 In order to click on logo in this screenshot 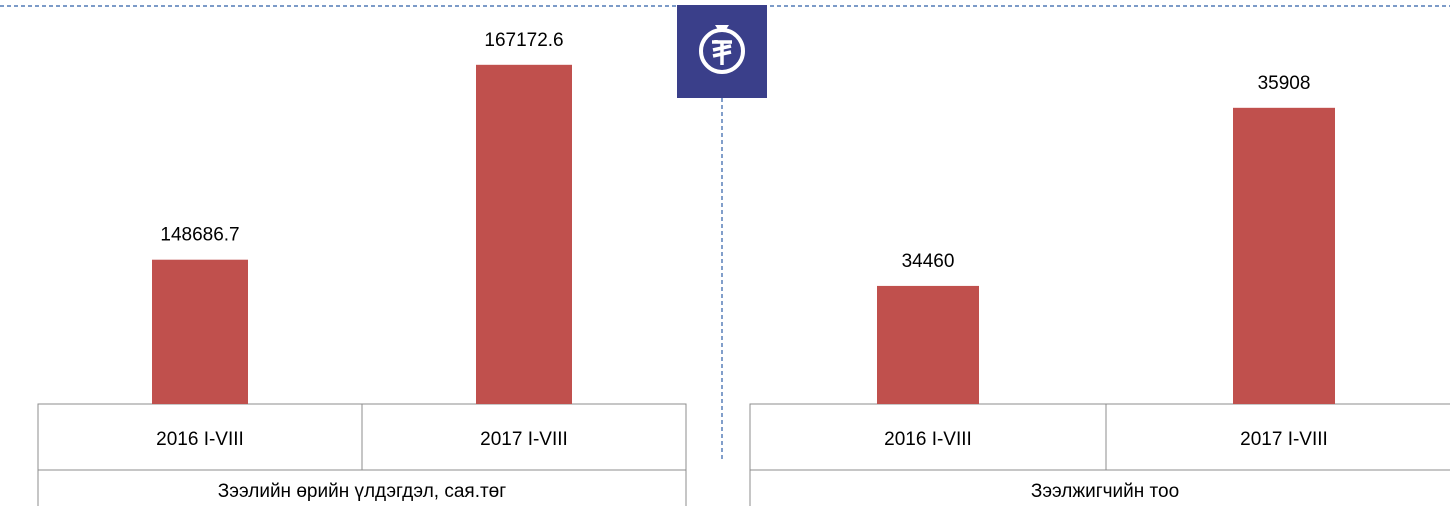, I will do `click(722, 51)`.